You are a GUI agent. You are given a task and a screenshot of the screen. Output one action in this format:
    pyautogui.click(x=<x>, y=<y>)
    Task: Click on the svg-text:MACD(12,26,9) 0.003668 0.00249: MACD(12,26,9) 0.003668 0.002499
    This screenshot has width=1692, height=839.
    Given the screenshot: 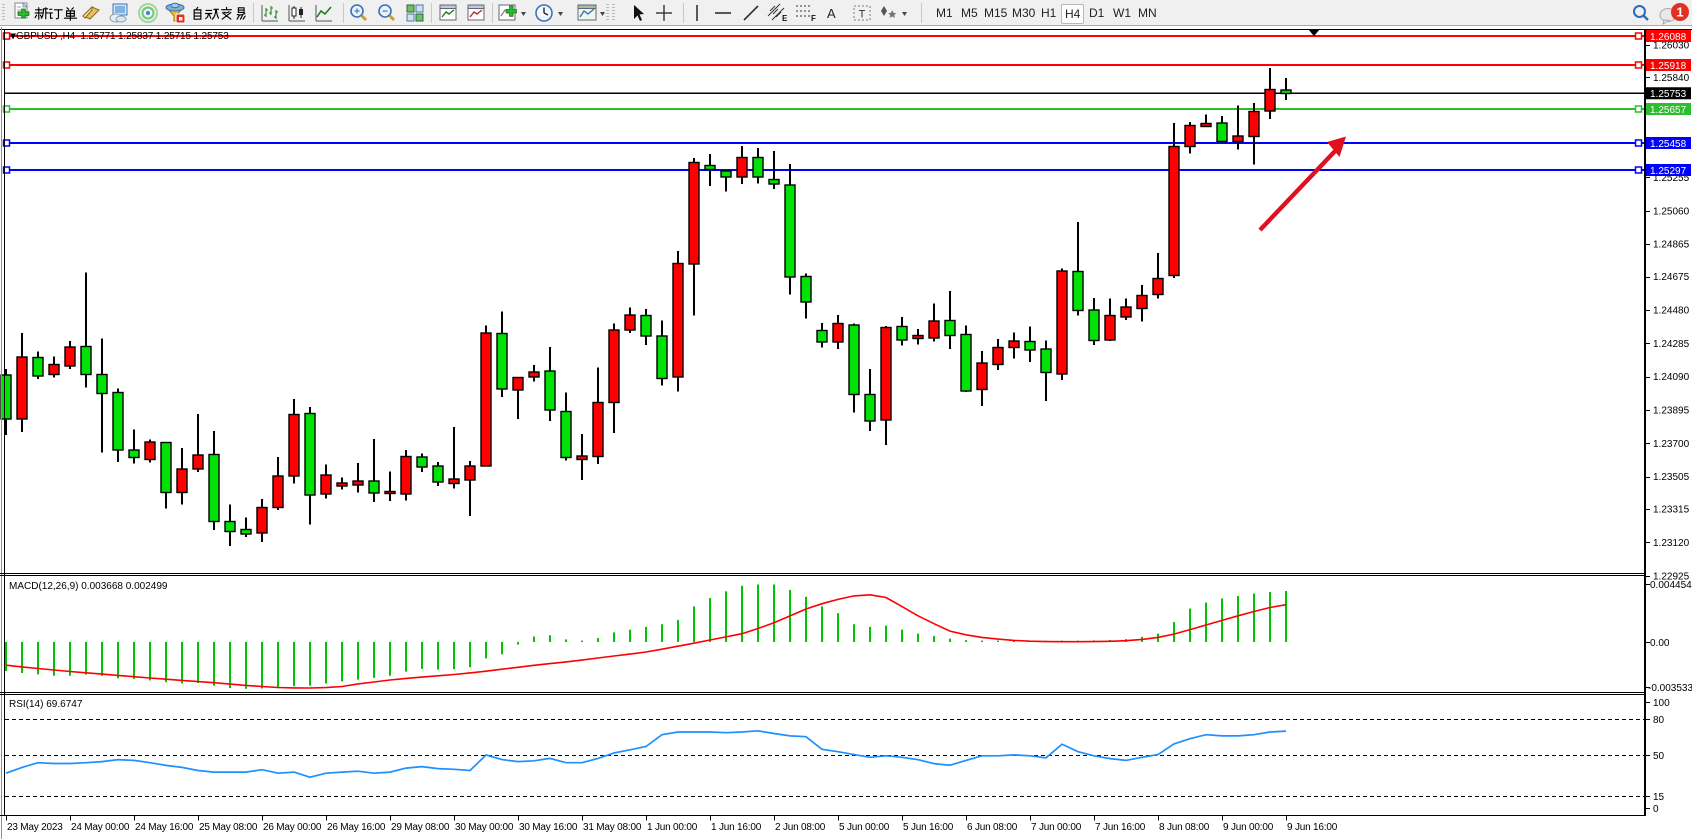 What is the action you would take?
    pyautogui.click(x=88, y=586)
    